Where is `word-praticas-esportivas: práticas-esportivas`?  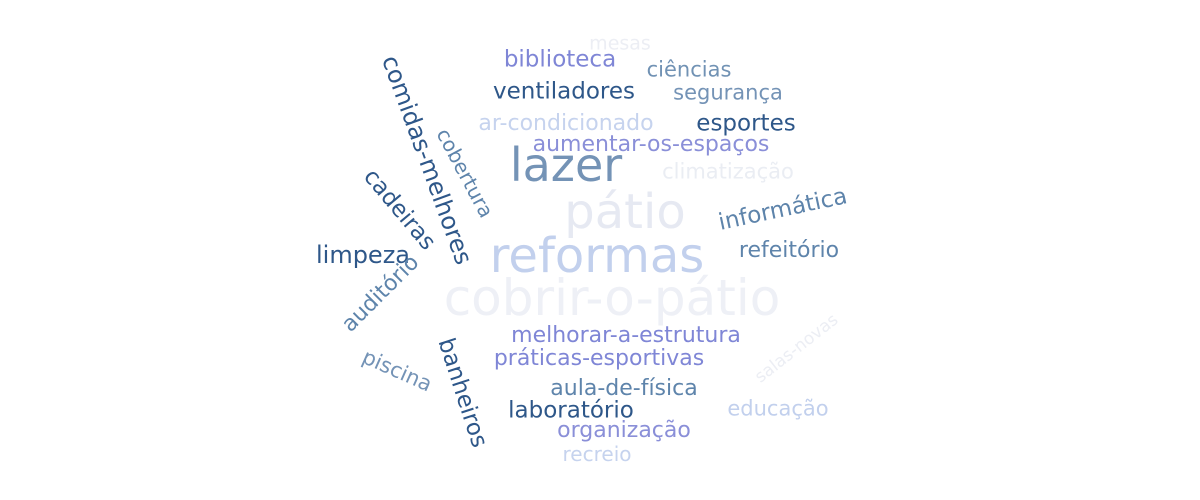 word-praticas-esportivas: práticas-esportivas is located at coordinates (599, 358).